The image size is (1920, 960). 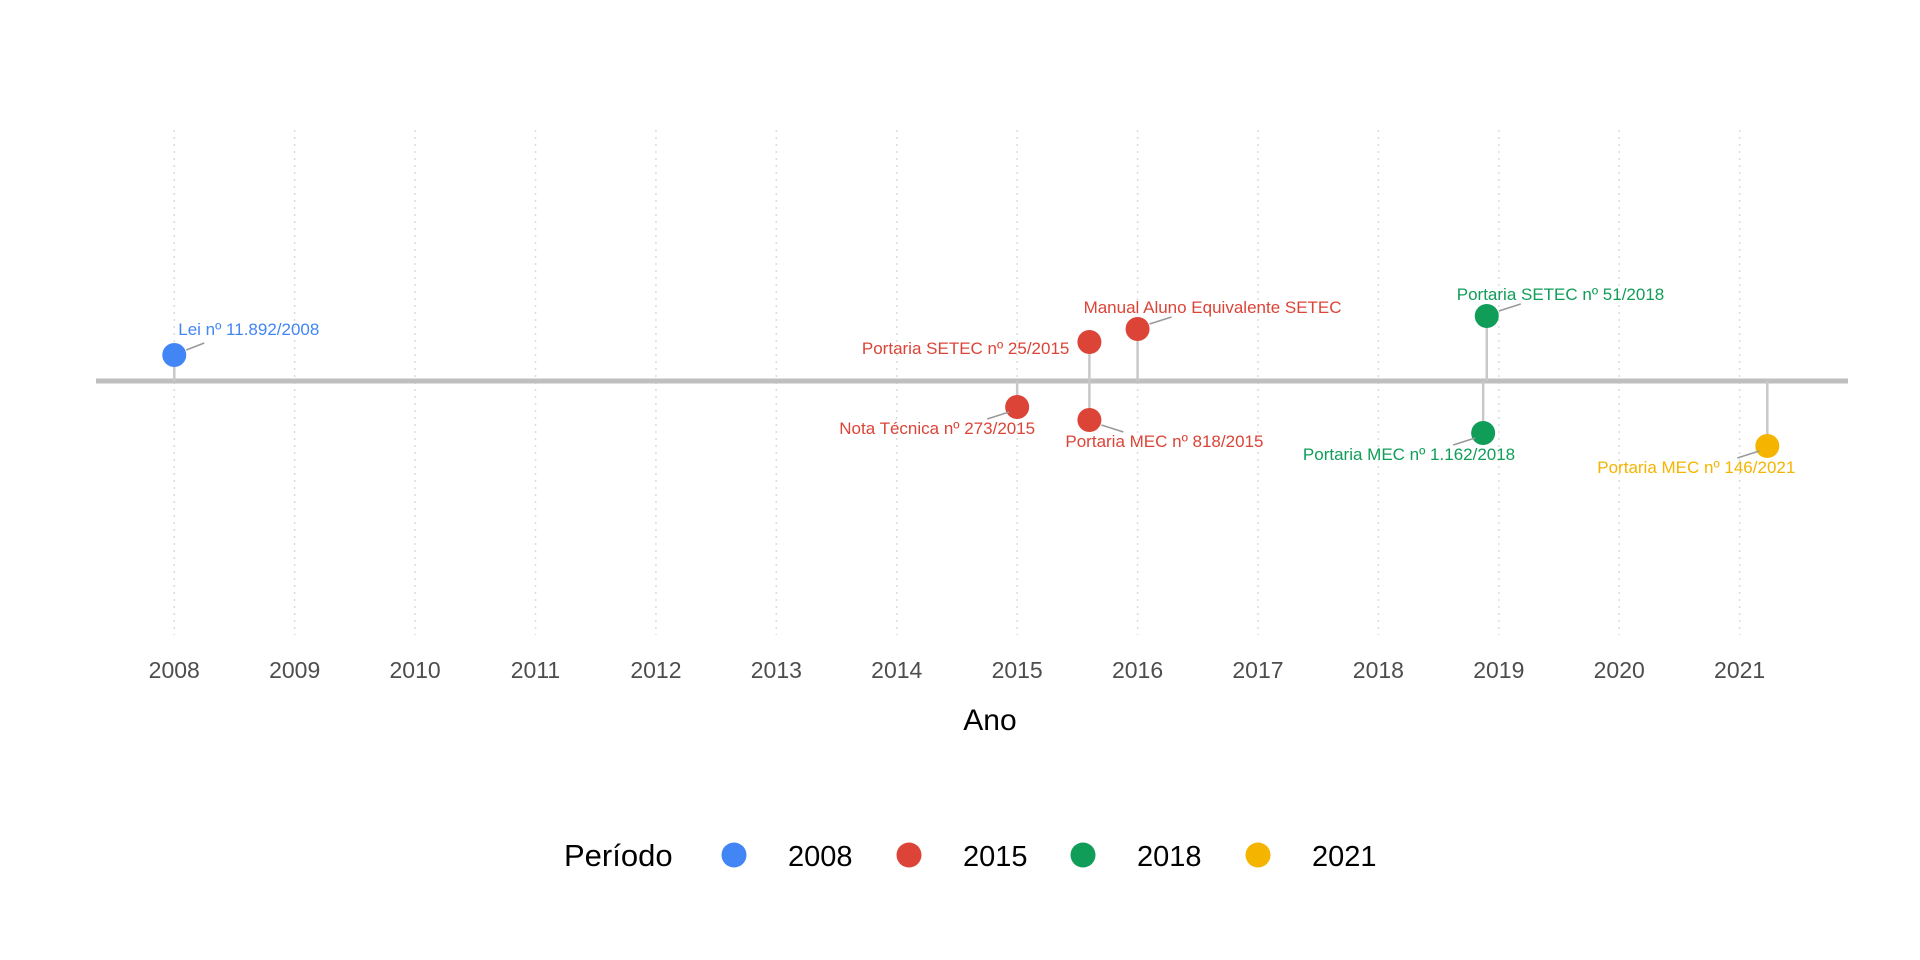 What do you see at coordinates (896, 670) in the screenshot?
I see `x-tick-label-2014: 2014` at bounding box center [896, 670].